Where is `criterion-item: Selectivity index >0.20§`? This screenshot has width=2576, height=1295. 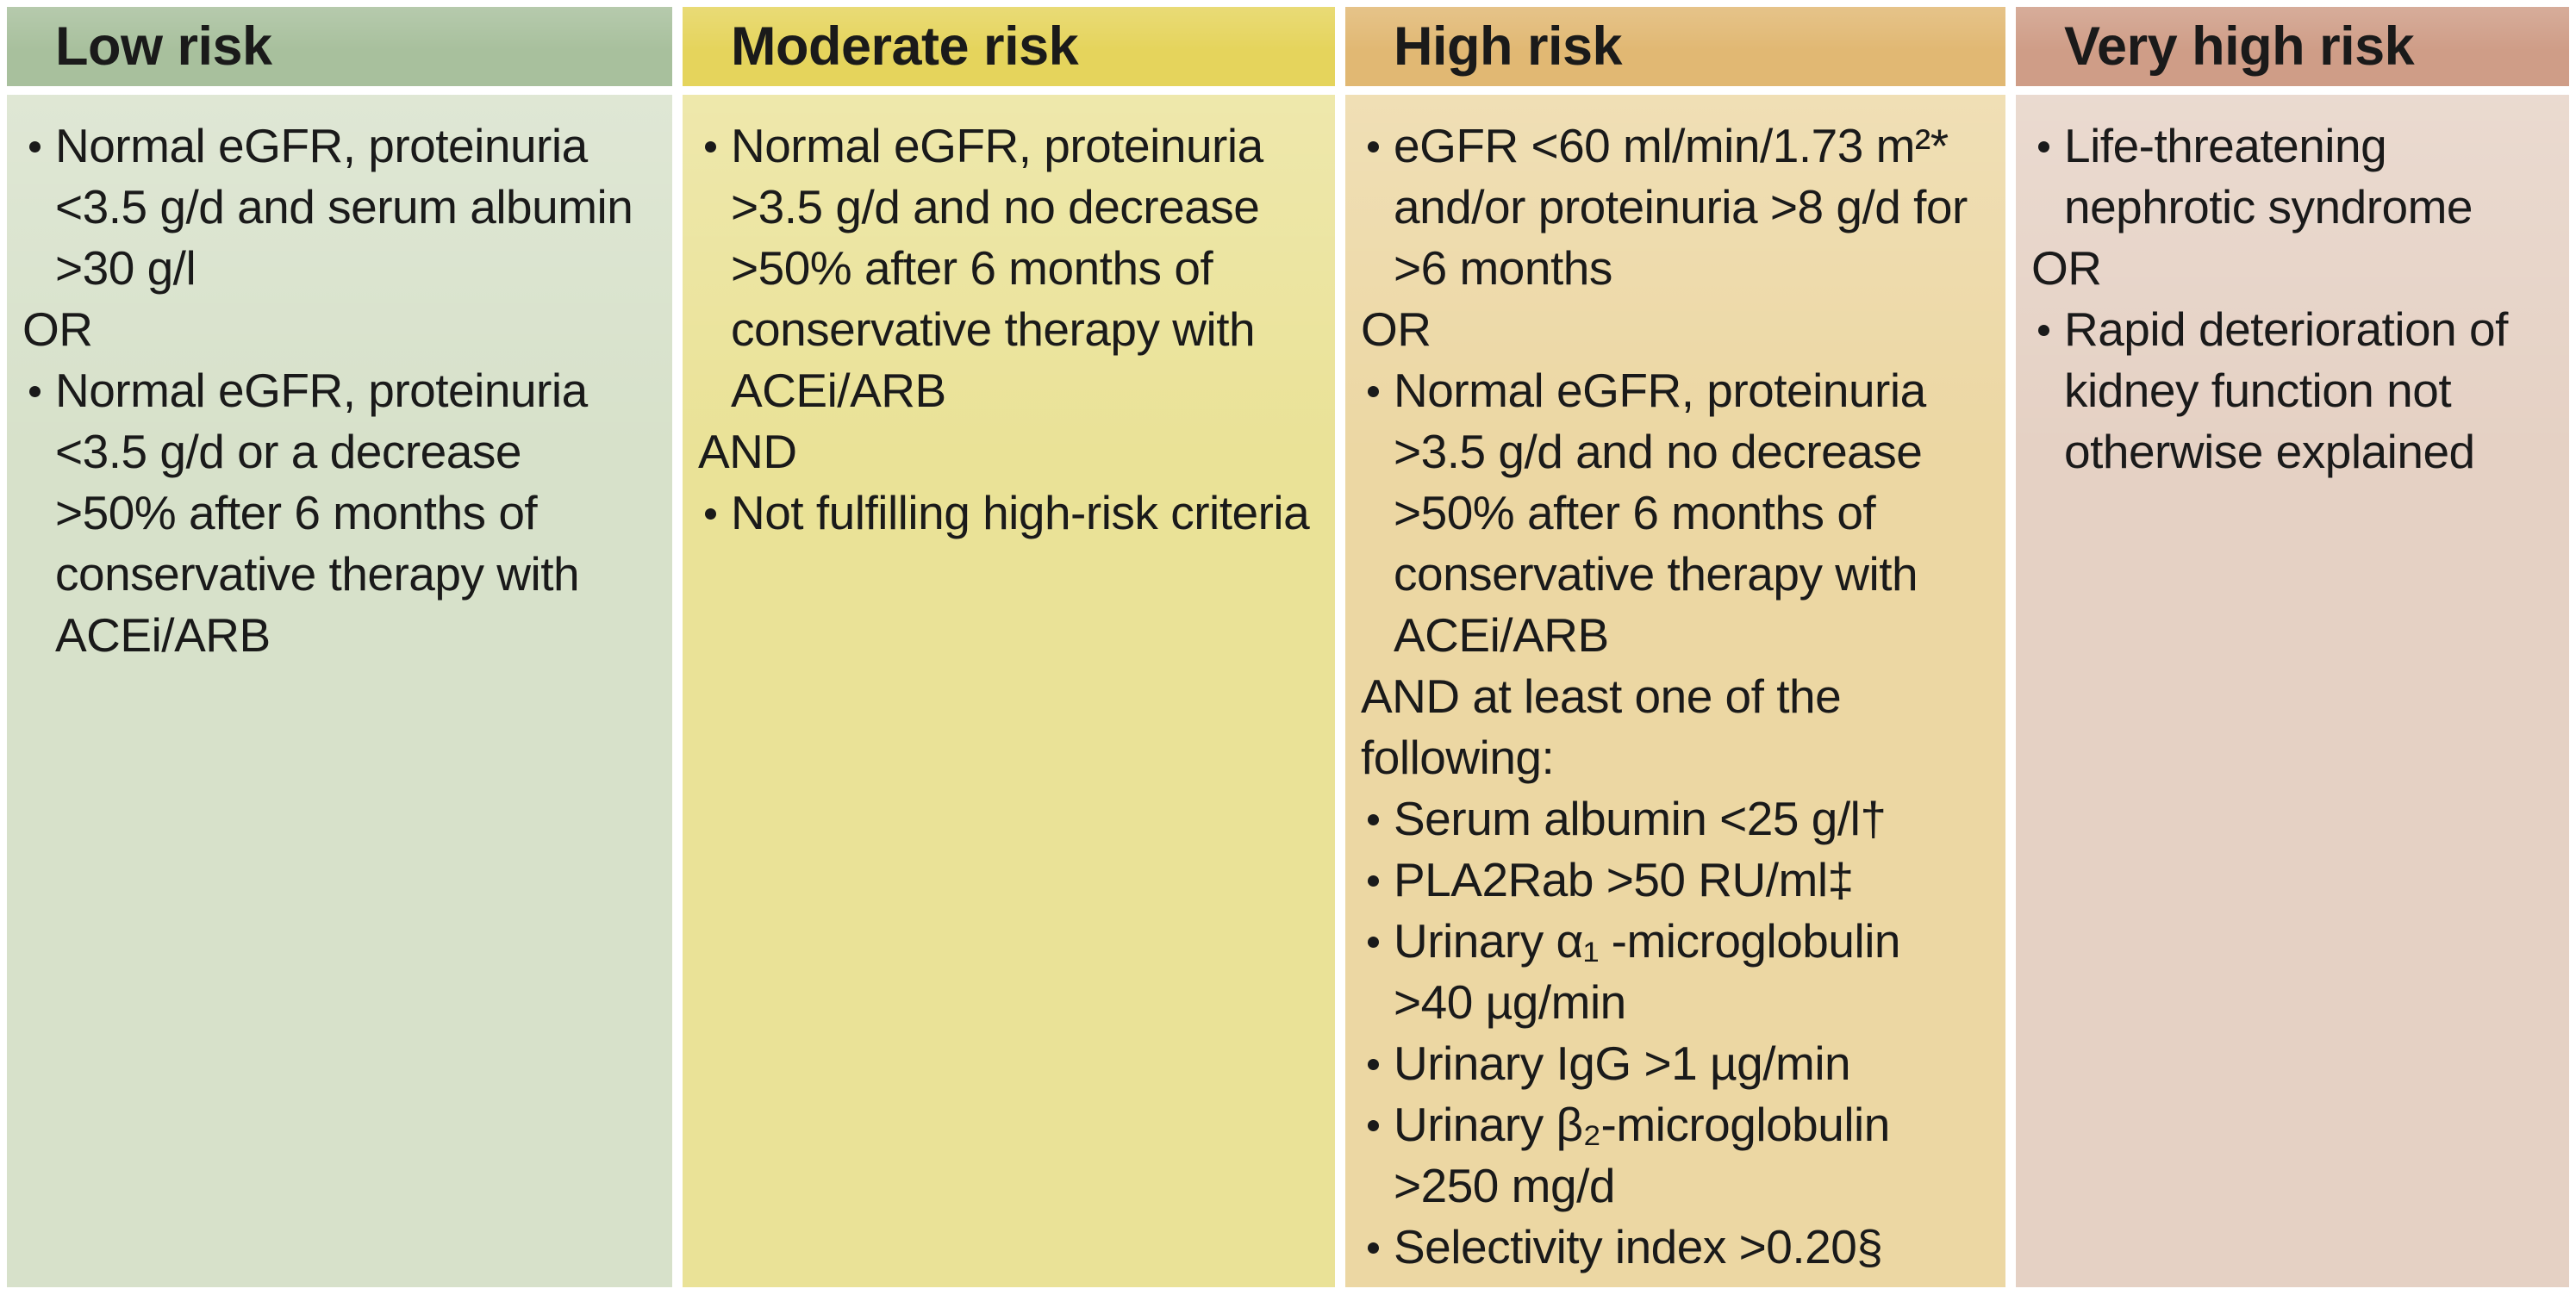 criterion-item: Selectivity index >0.20§ is located at coordinates (1666, 1247).